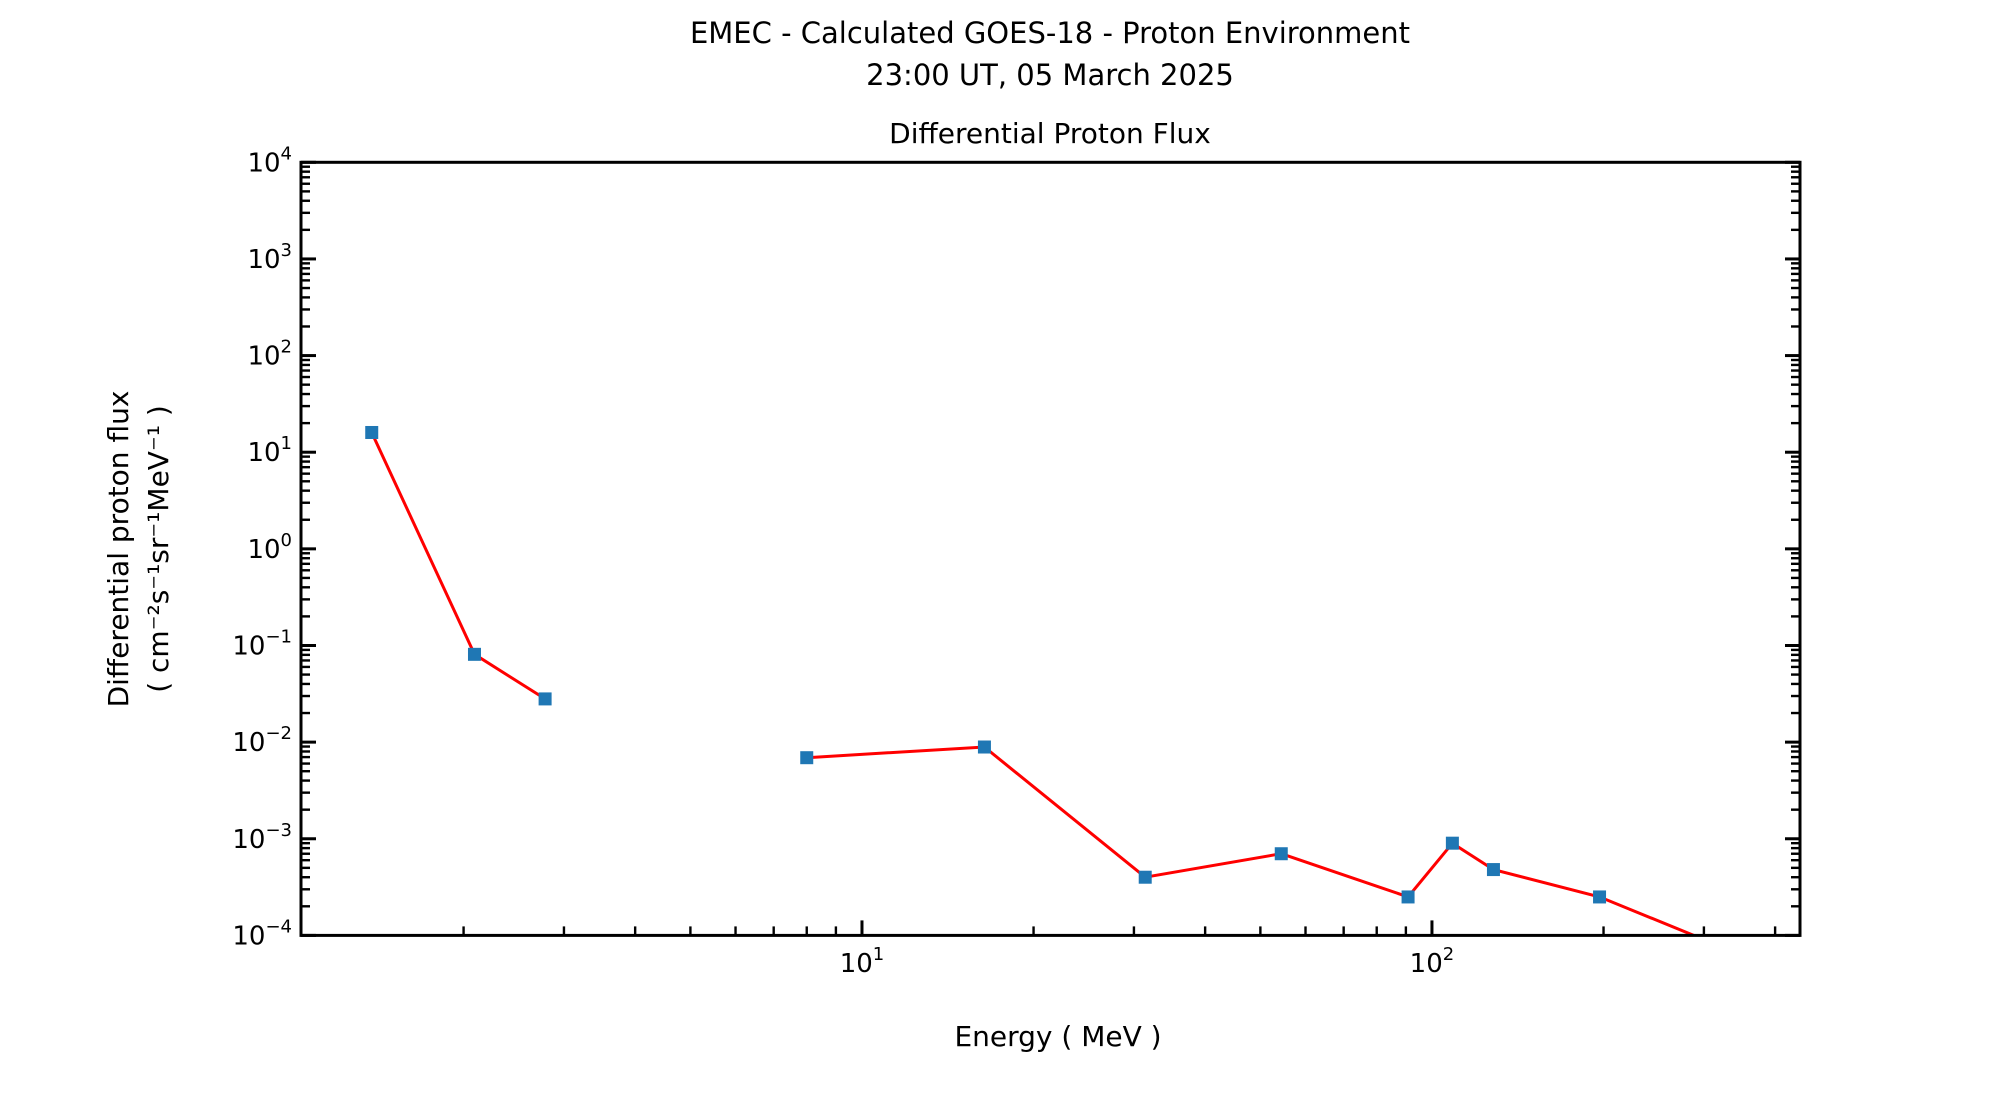 The image size is (2000, 1100). What do you see at coordinates (269, 450) in the screenshot?
I see `y-tick-label: 10¹` at bounding box center [269, 450].